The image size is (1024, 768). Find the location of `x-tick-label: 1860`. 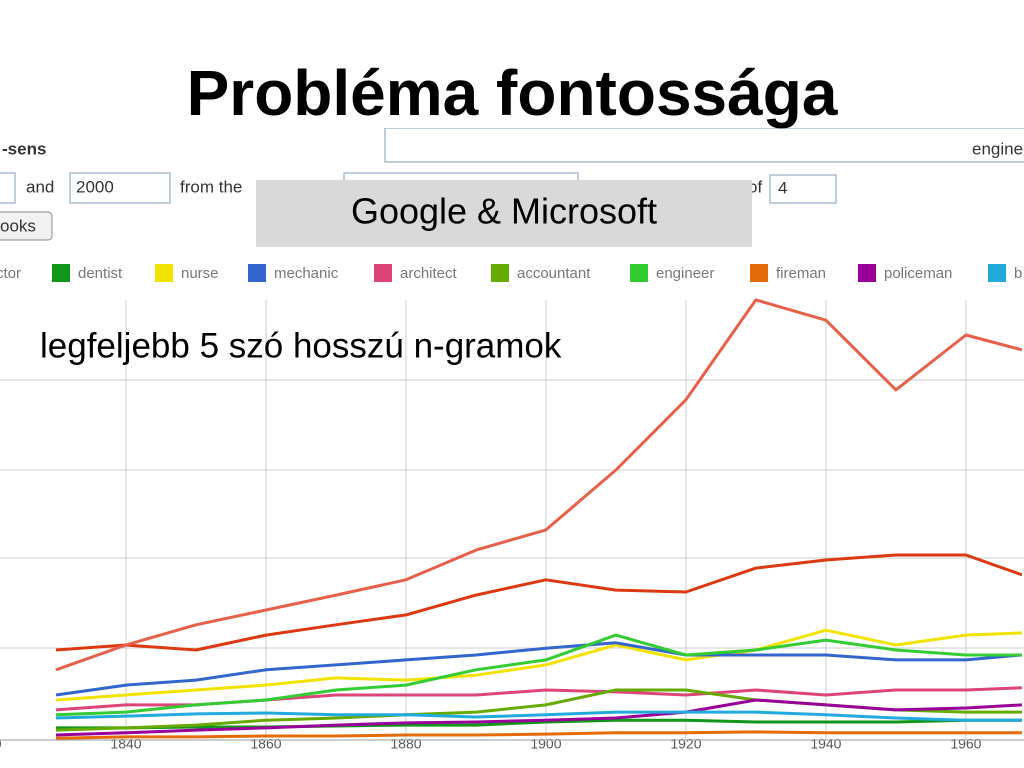

x-tick-label: 1860 is located at coordinates (265, 744).